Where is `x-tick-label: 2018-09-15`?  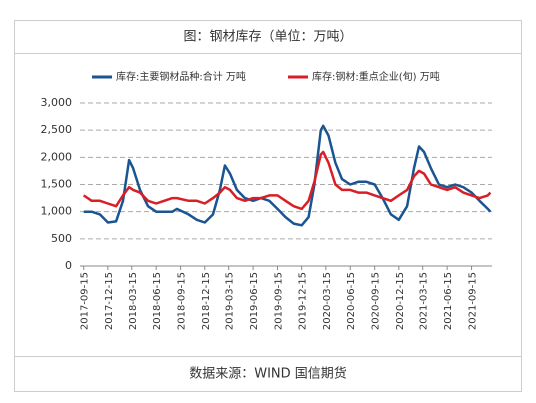 x-tick-label: 2018-09-15 is located at coordinates (182, 301).